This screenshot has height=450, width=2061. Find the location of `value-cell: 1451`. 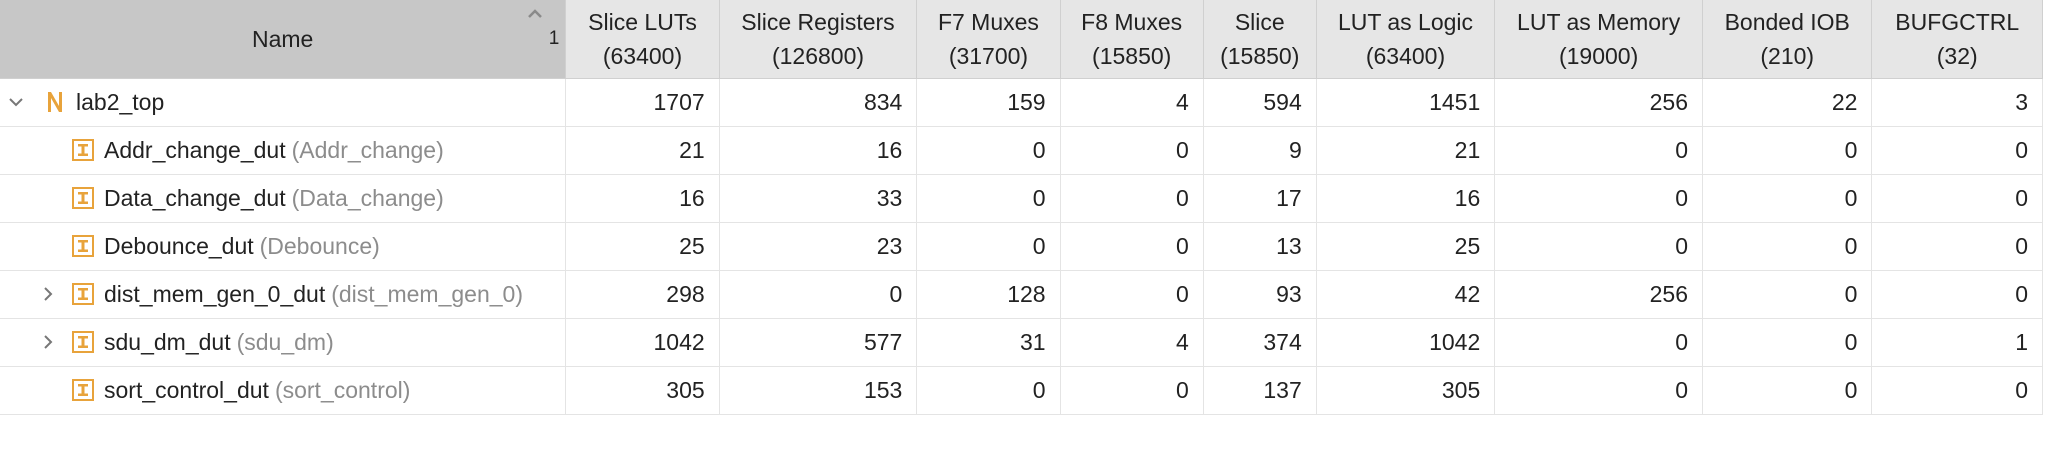

value-cell: 1451 is located at coordinates (1406, 102).